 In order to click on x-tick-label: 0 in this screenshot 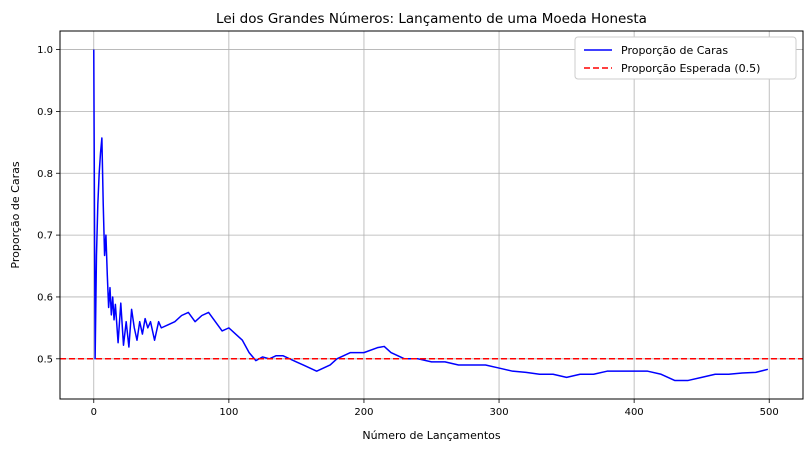, I will do `click(94, 412)`.